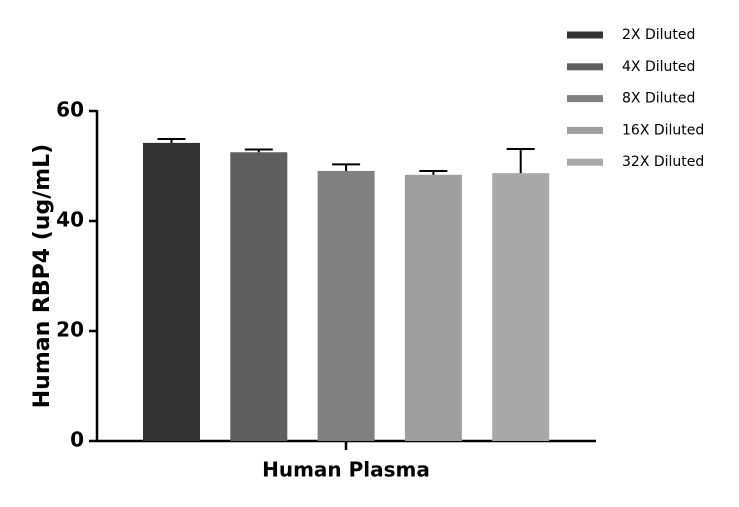 The image size is (739, 507). Describe the element at coordinates (70, 330) in the screenshot. I see `y-tick-label: 20` at that location.